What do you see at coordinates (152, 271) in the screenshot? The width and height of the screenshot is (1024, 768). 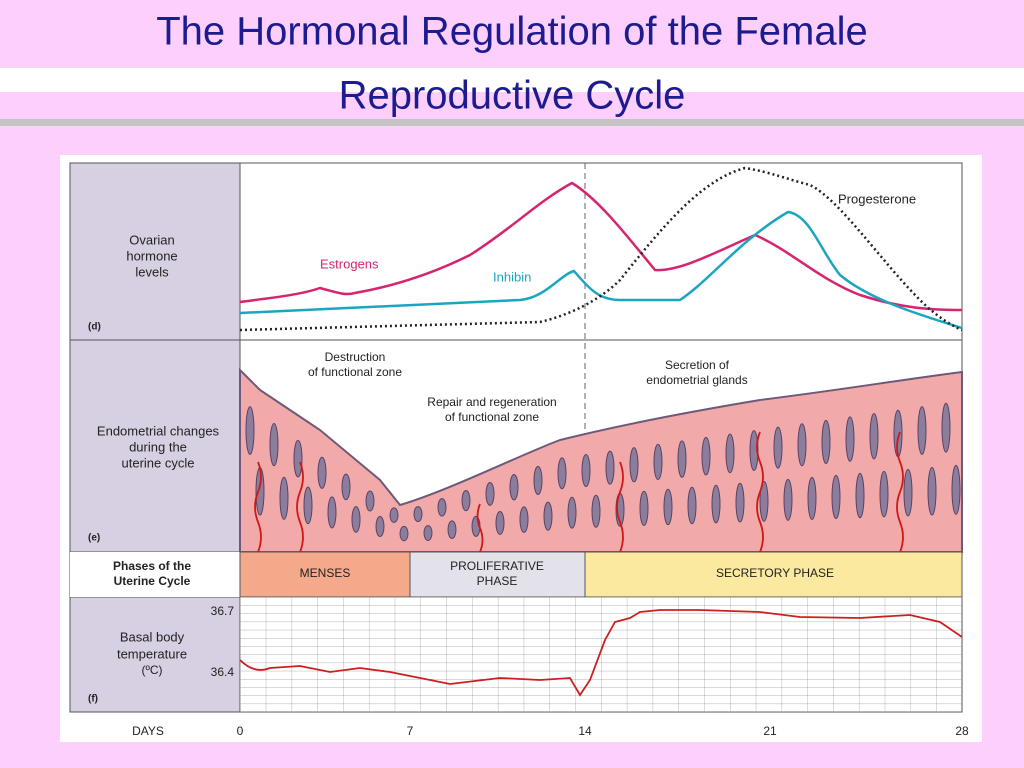 I see `panel-label: levels` at bounding box center [152, 271].